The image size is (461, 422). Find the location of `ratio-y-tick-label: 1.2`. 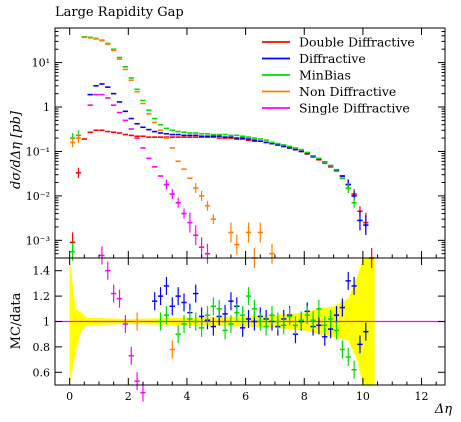

ratio-y-tick-label: 1.2 is located at coordinates (42, 296).